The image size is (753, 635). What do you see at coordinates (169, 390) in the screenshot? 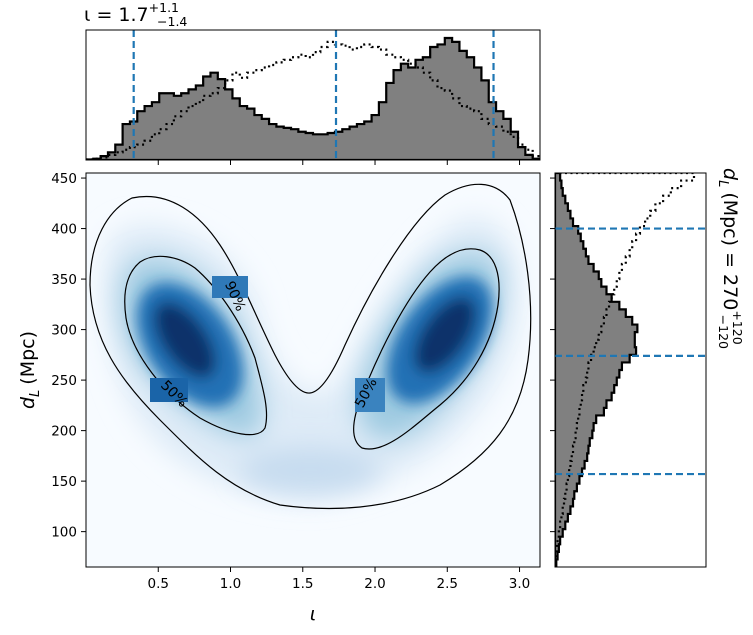
I see `contour-label-background-50-left` at bounding box center [169, 390].